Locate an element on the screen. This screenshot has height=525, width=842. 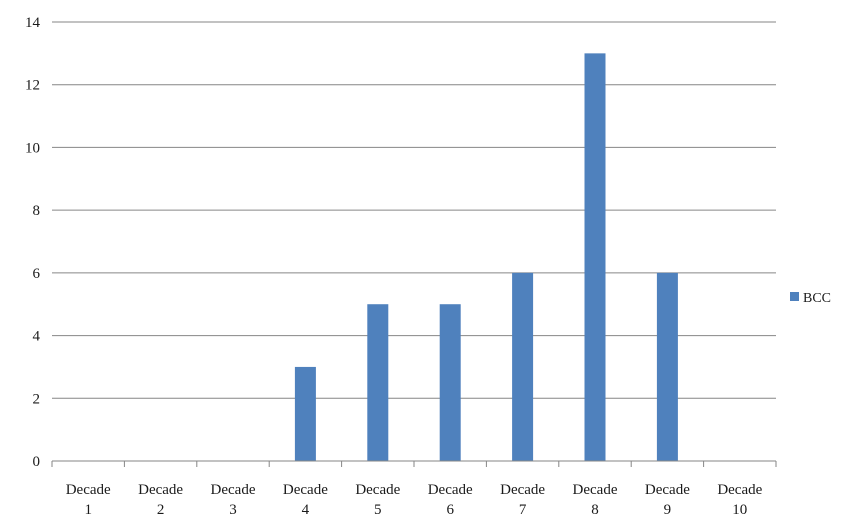
x-tick-label: 2 is located at coordinates (161, 510).